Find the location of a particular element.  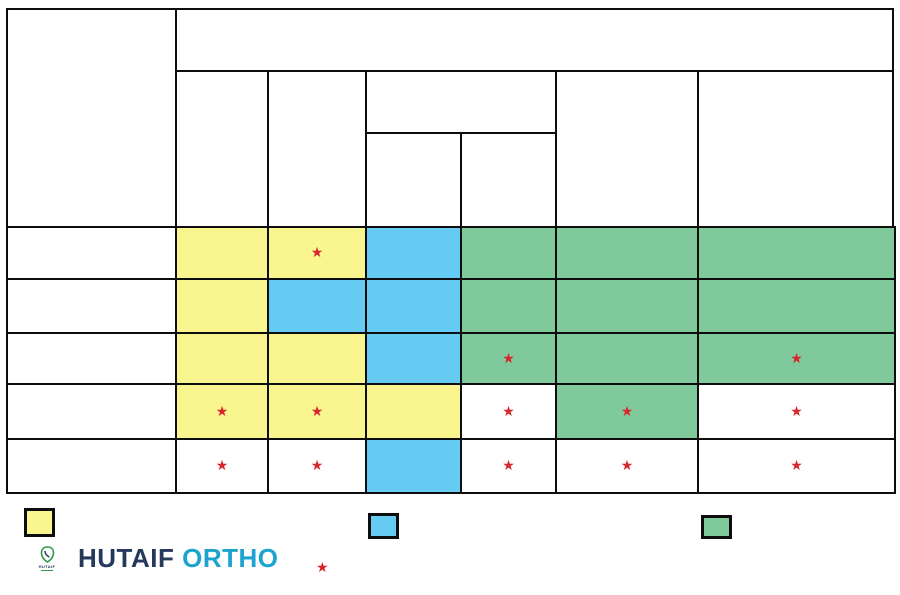

body-cell-r4-c2: ★ is located at coordinates (317, 411).